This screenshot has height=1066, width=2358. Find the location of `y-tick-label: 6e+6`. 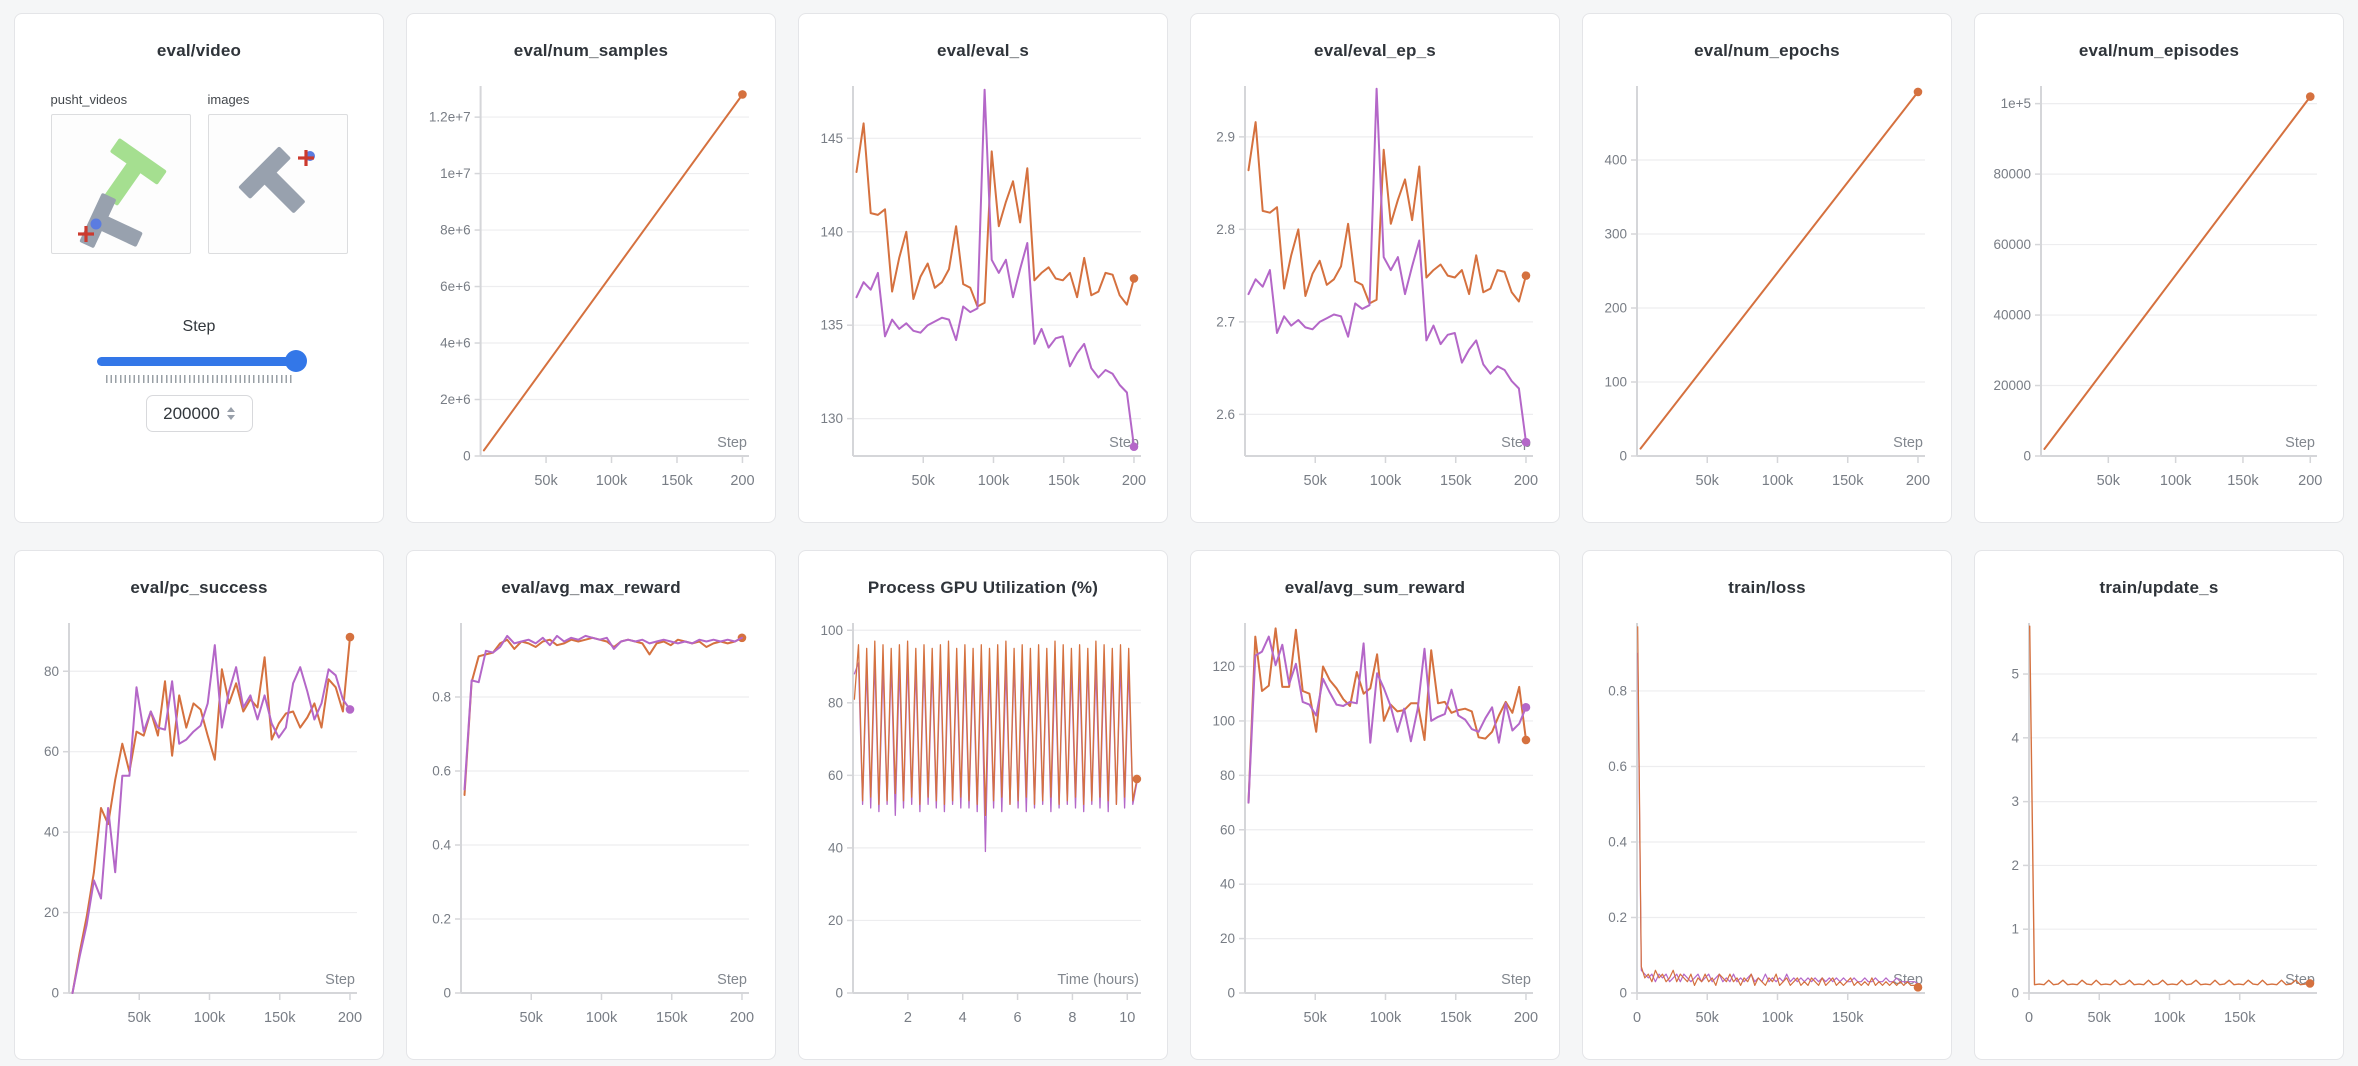

y-tick-label: 6e+6 is located at coordinates (455, 286).